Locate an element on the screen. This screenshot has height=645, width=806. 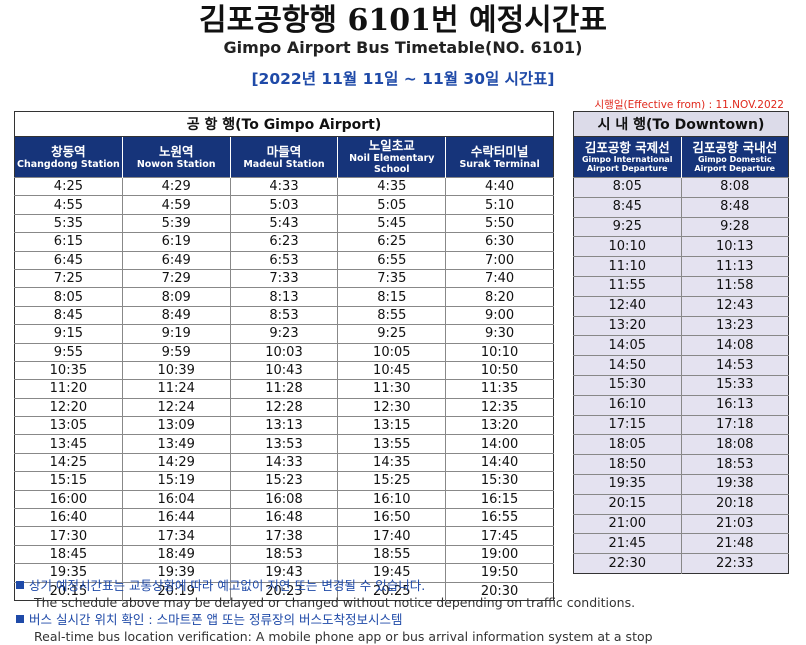
airport-table-title: 공 항 행(To Gimpo Airport) is located at coordinates (284, 124).